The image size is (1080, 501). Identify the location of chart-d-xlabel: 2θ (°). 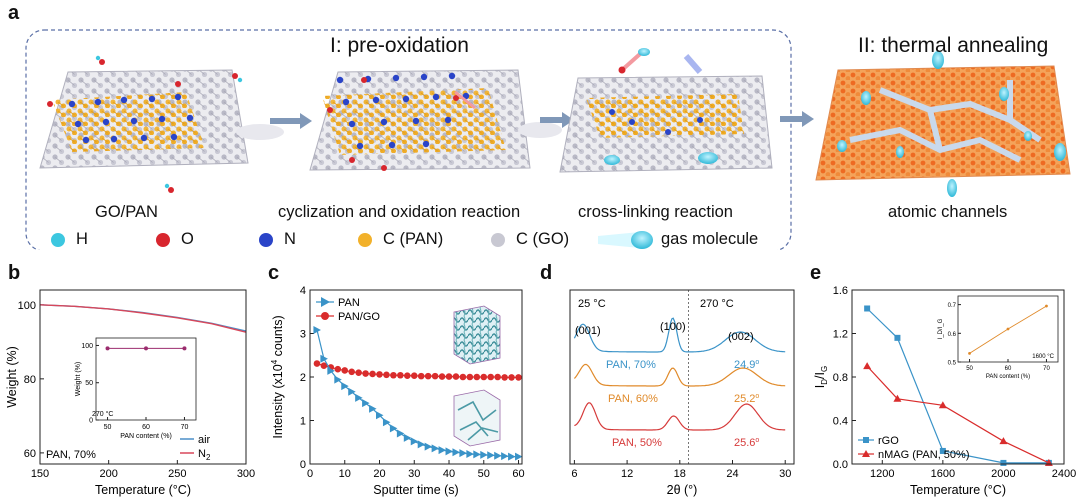
(682, 490).